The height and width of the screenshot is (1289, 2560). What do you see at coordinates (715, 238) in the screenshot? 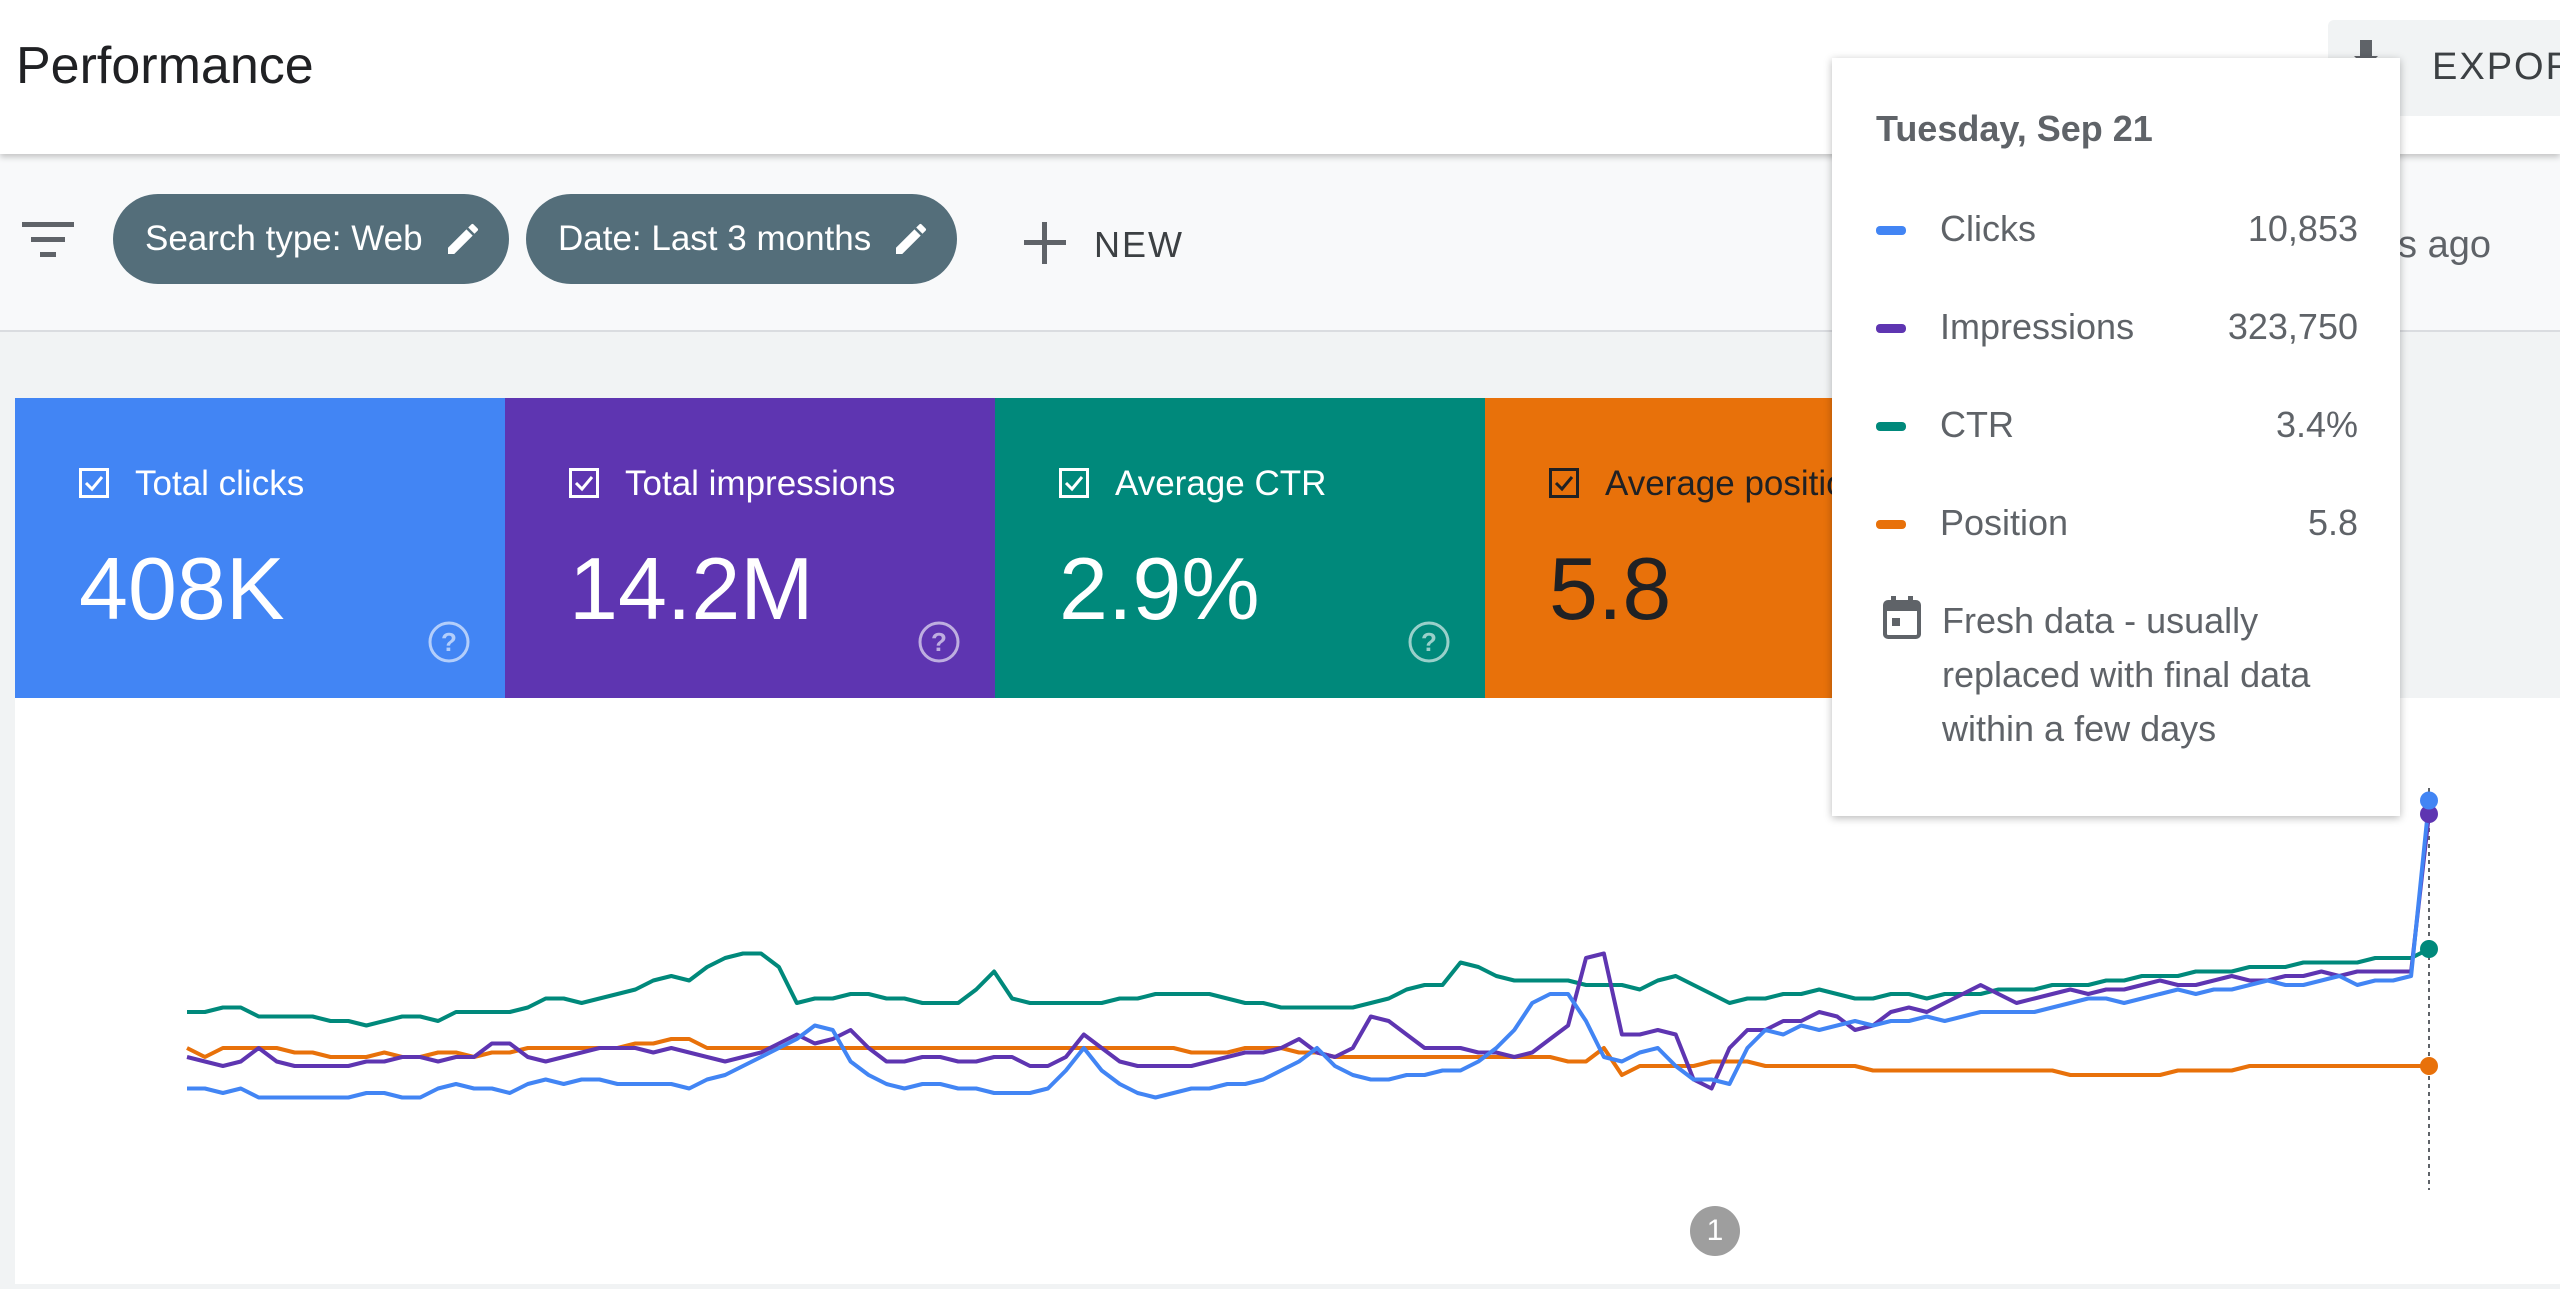
I see `date-range-chip-label: Date: Last 3 months` at bounding box center [715, 238].